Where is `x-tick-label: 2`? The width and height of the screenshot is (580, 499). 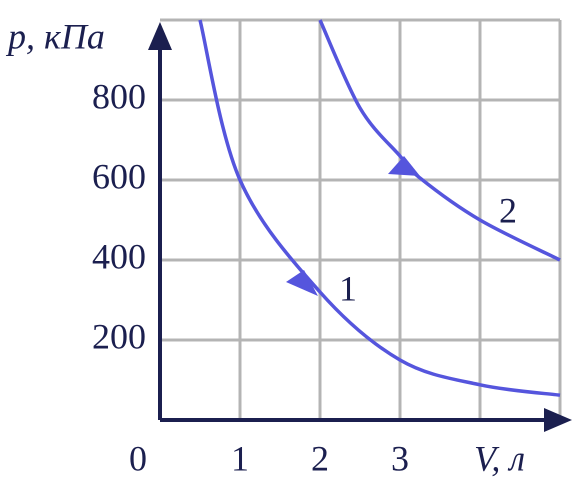 x-tick-label: 2 is located at coordinates (320, 458).